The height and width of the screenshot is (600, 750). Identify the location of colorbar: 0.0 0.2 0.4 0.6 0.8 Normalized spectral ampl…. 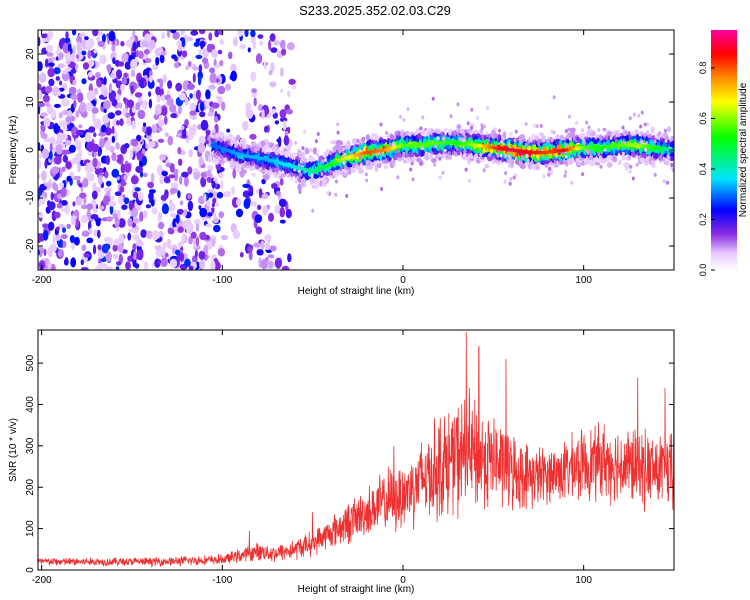
(723, 153).